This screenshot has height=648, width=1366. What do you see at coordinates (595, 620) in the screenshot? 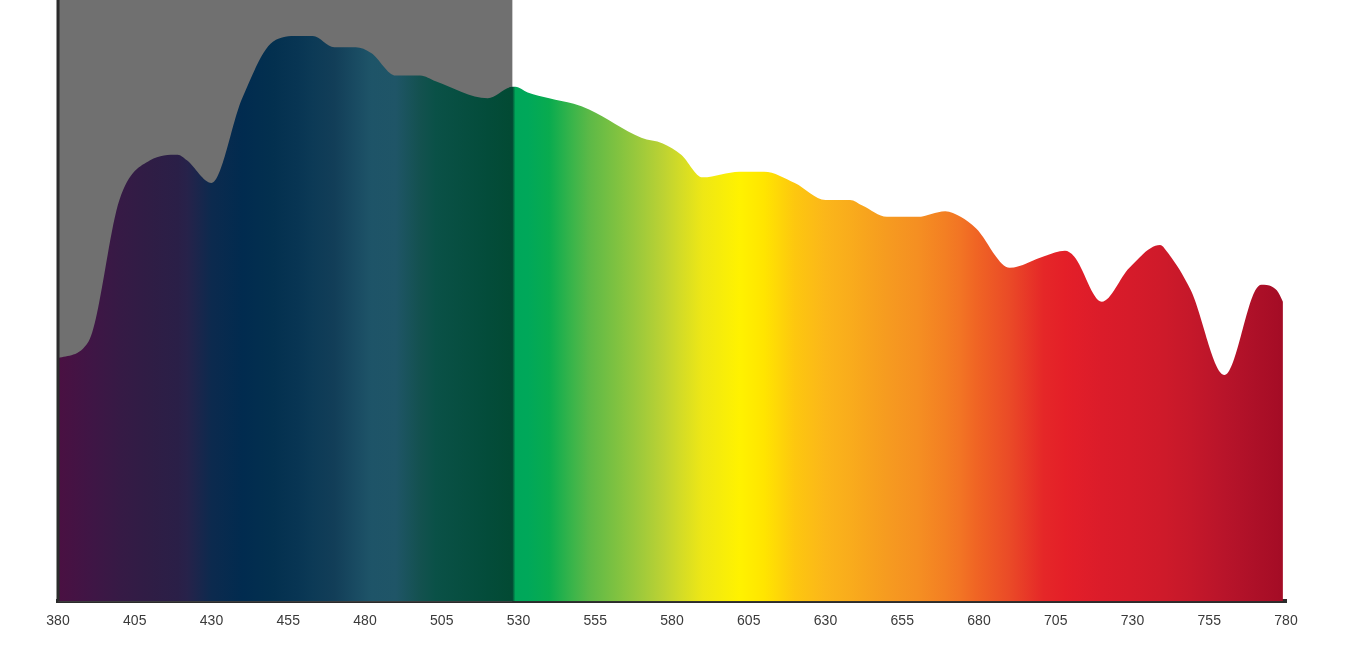
I see `x-tick-label: 555` at bounding box center [595, 620].